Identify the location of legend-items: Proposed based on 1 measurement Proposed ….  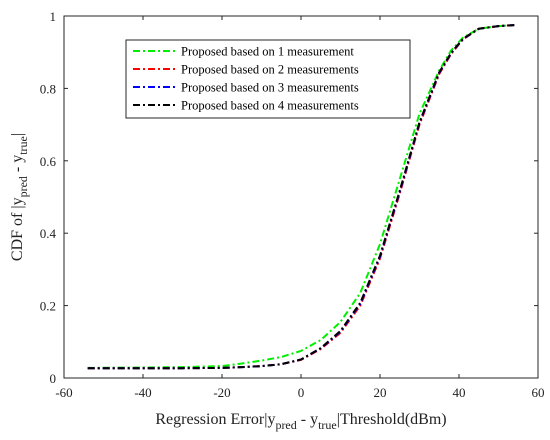
(246, 79).